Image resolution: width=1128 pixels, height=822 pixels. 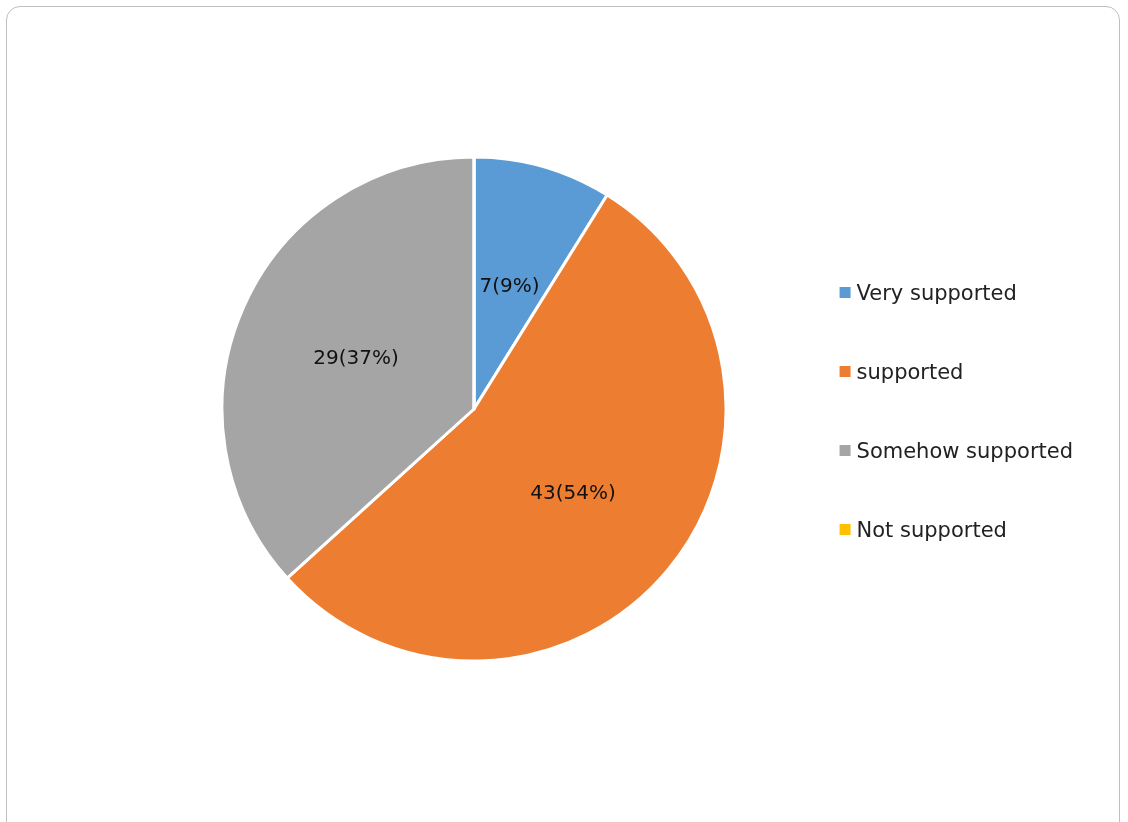 What do you see at coordinates (573, 491) in the screenshot?
I see `data-label: 43(54%)` at bounding box center [573, 491].